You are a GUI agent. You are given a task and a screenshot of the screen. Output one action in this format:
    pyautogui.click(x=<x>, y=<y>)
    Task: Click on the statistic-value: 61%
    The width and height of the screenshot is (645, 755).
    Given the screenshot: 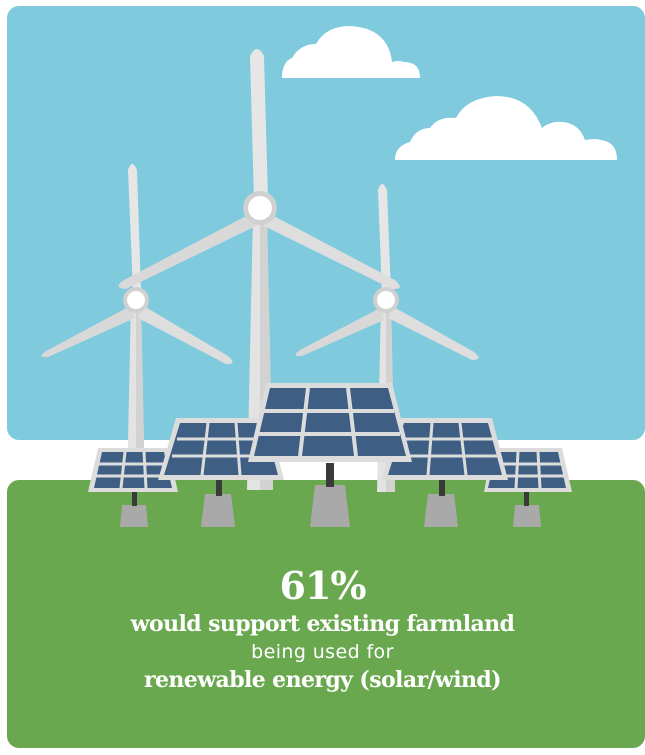 What is the action you would take?
    pyautogui.click(x=323, y=585)
    